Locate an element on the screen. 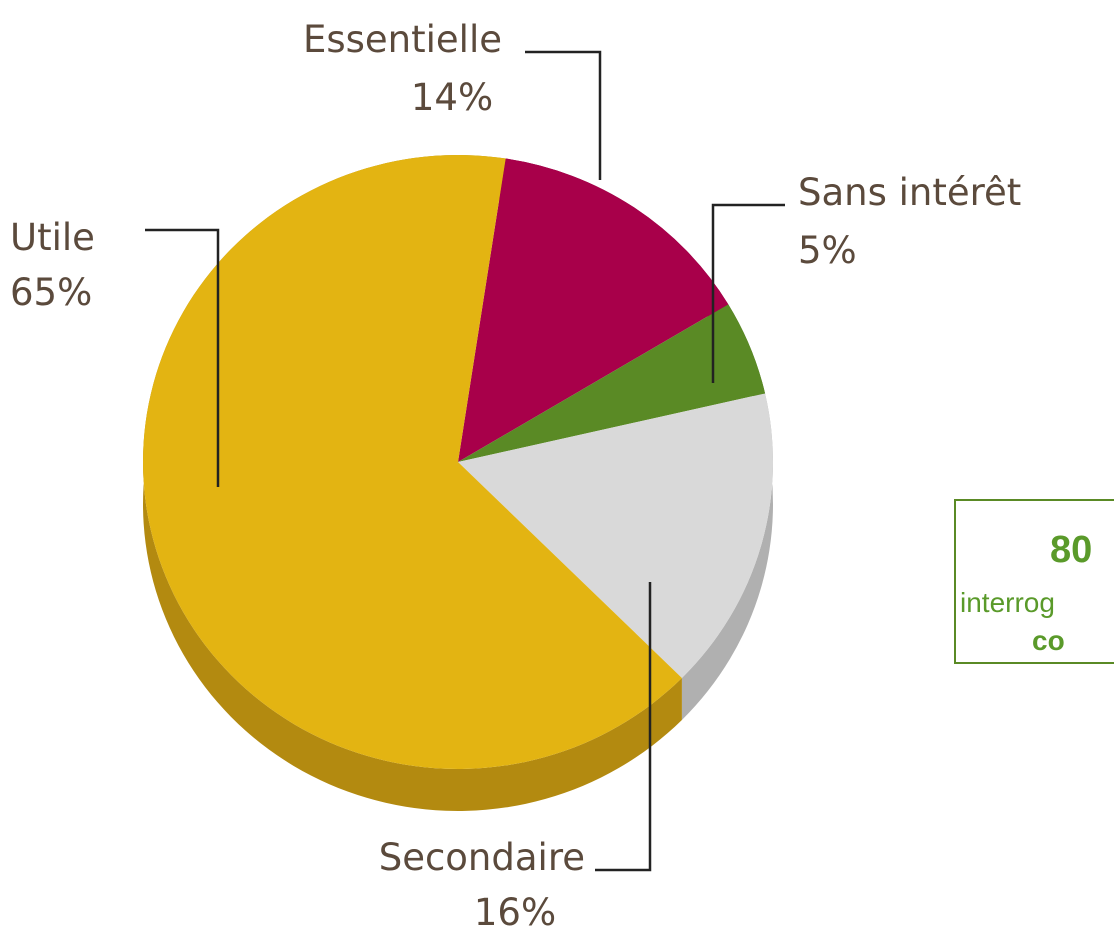  annotation-text: interrog is located at coordinates (1007, 602).